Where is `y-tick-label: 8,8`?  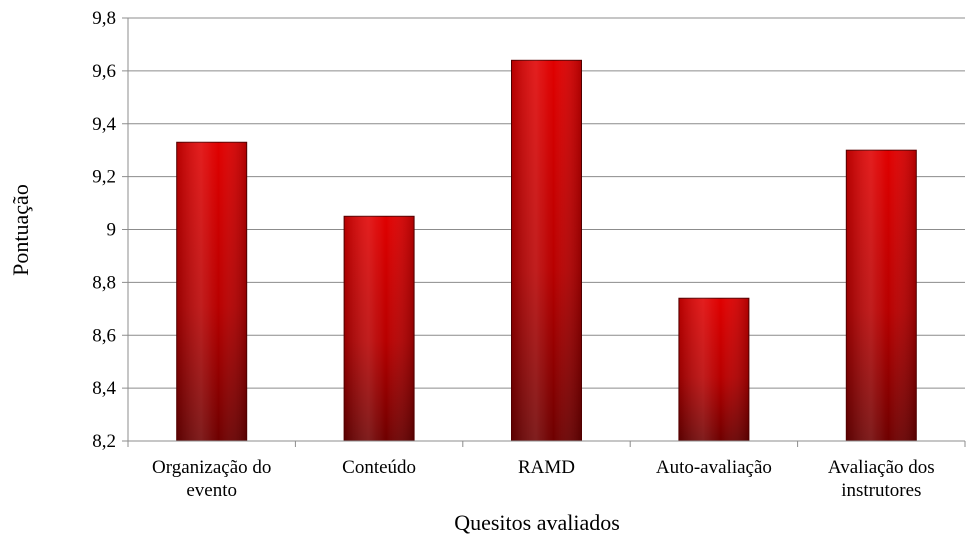 y-tick-label: 8,8 is located at coordinates (104, 282).